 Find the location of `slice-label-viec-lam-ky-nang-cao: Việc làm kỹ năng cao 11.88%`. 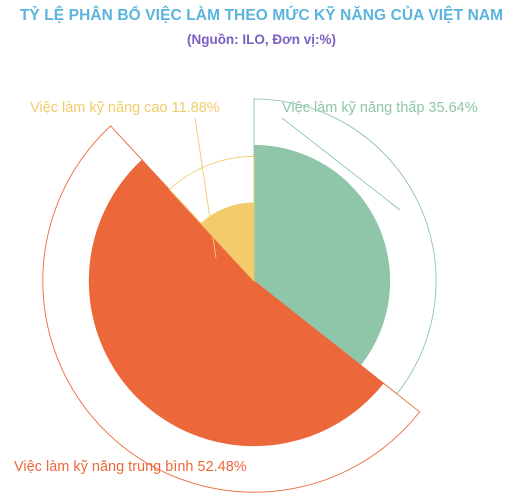

slice-label-viec-lam-ky-nang-cao: Việc làm kỹ năng cao 11.88% is located at coordinates (125, 108).